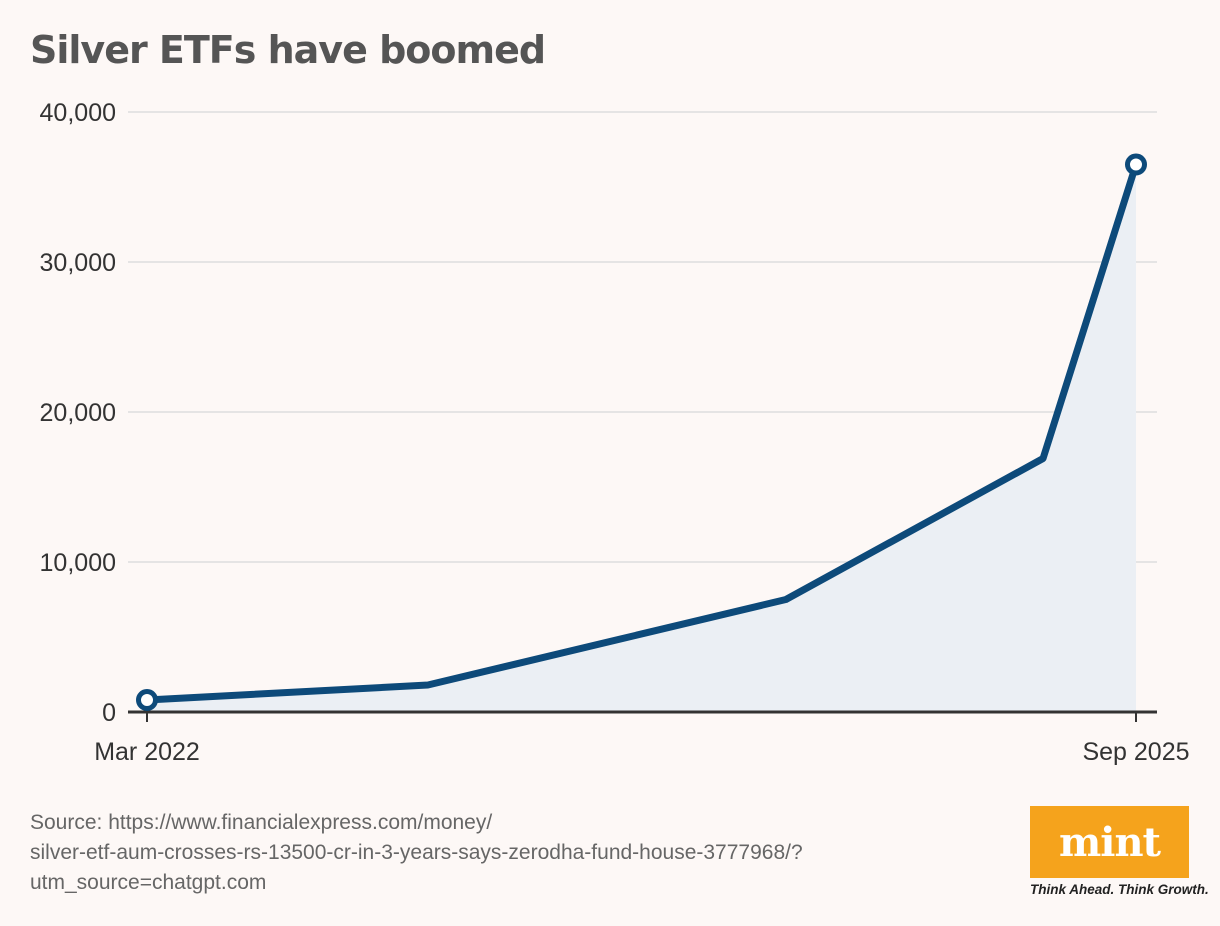 The image size is (1220, 926). I want to click on y-axis-ticks: 0 10,000 20,000 30,000 40,000, so click(78, 413).